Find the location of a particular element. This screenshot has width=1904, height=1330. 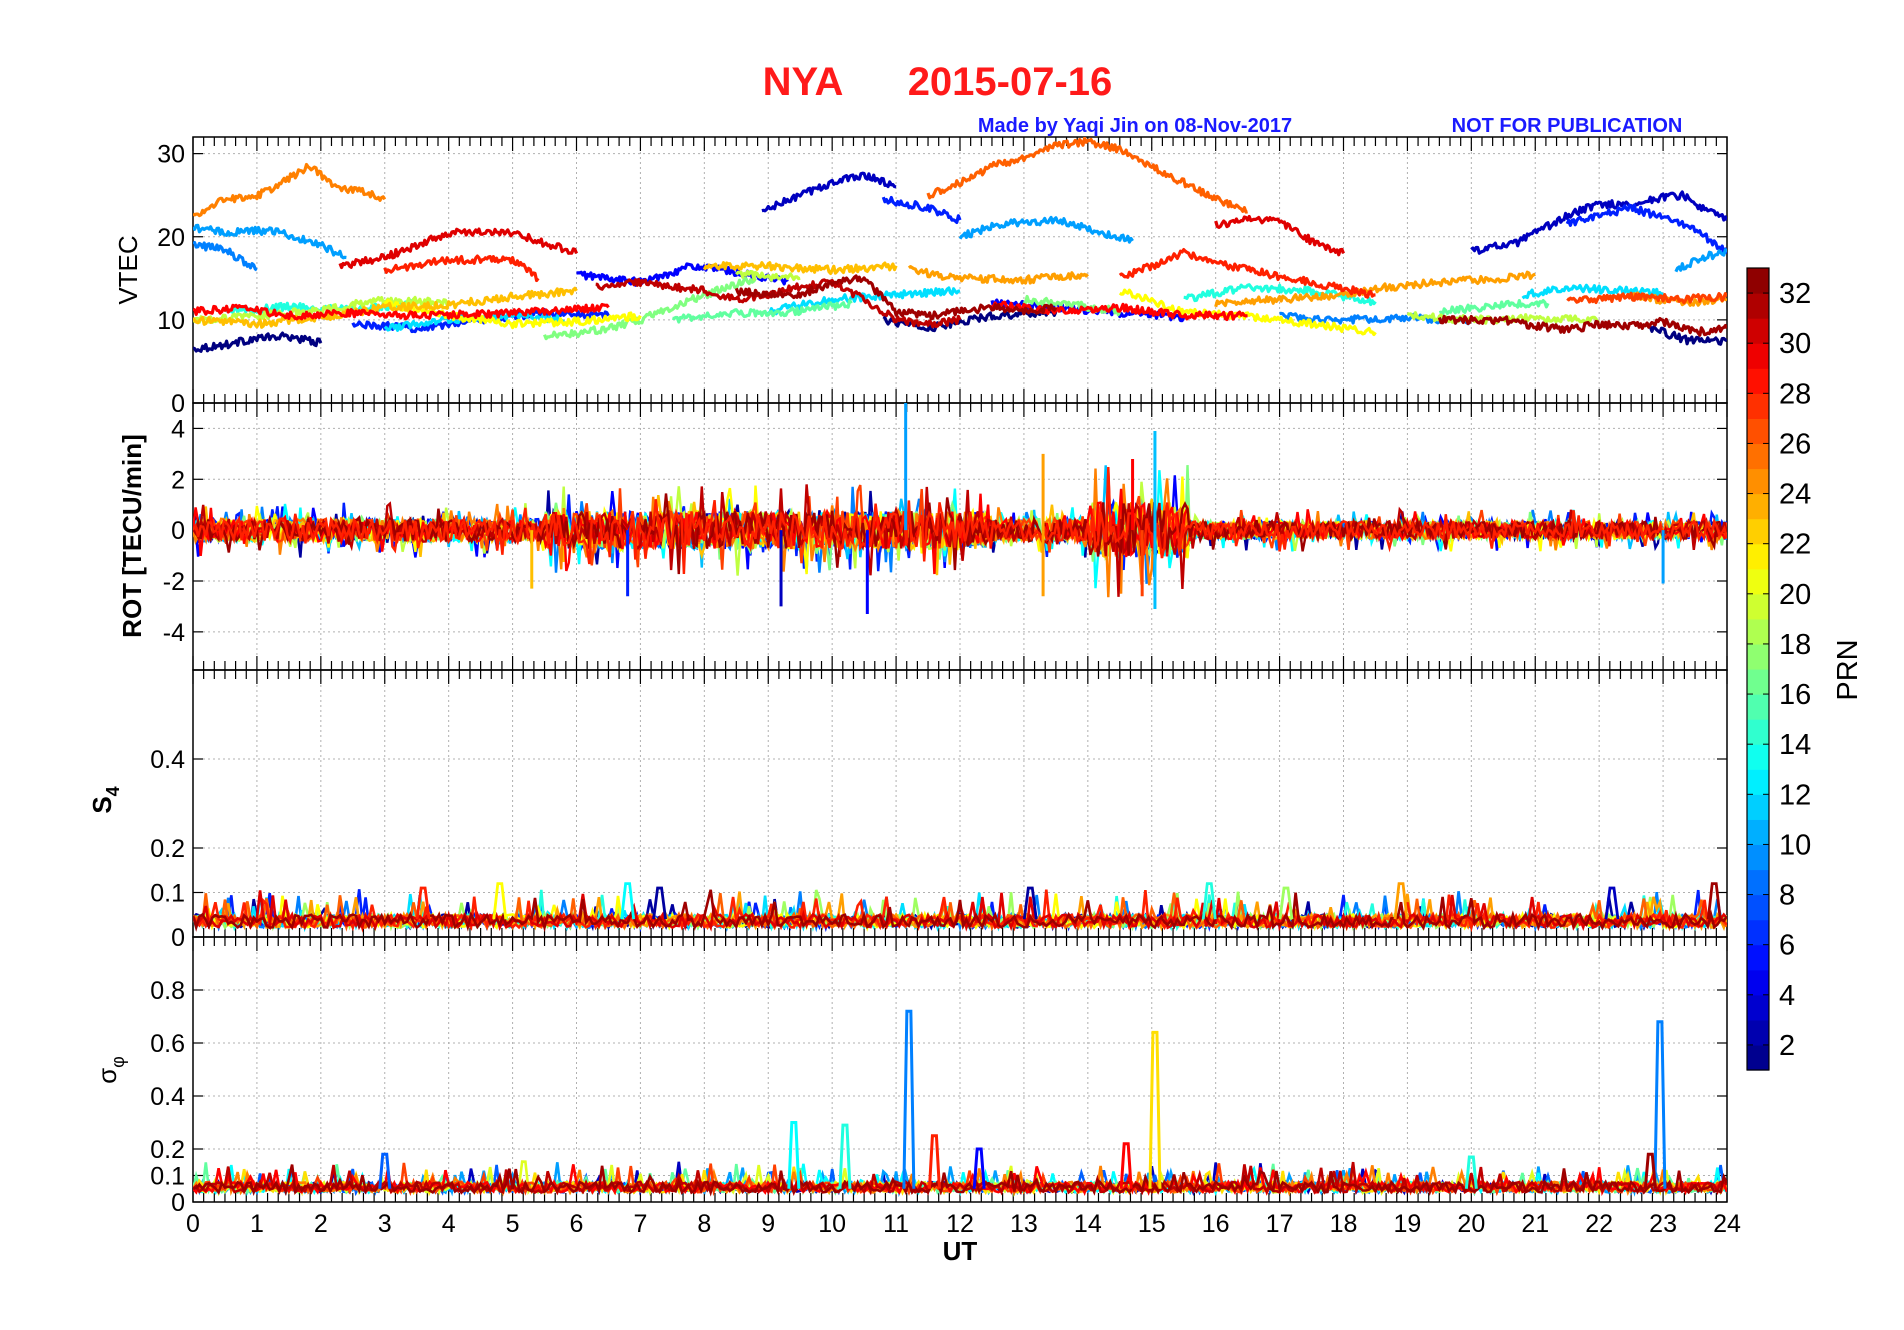

x-tick-label: 14 is located at coordinates (1088, 1224).